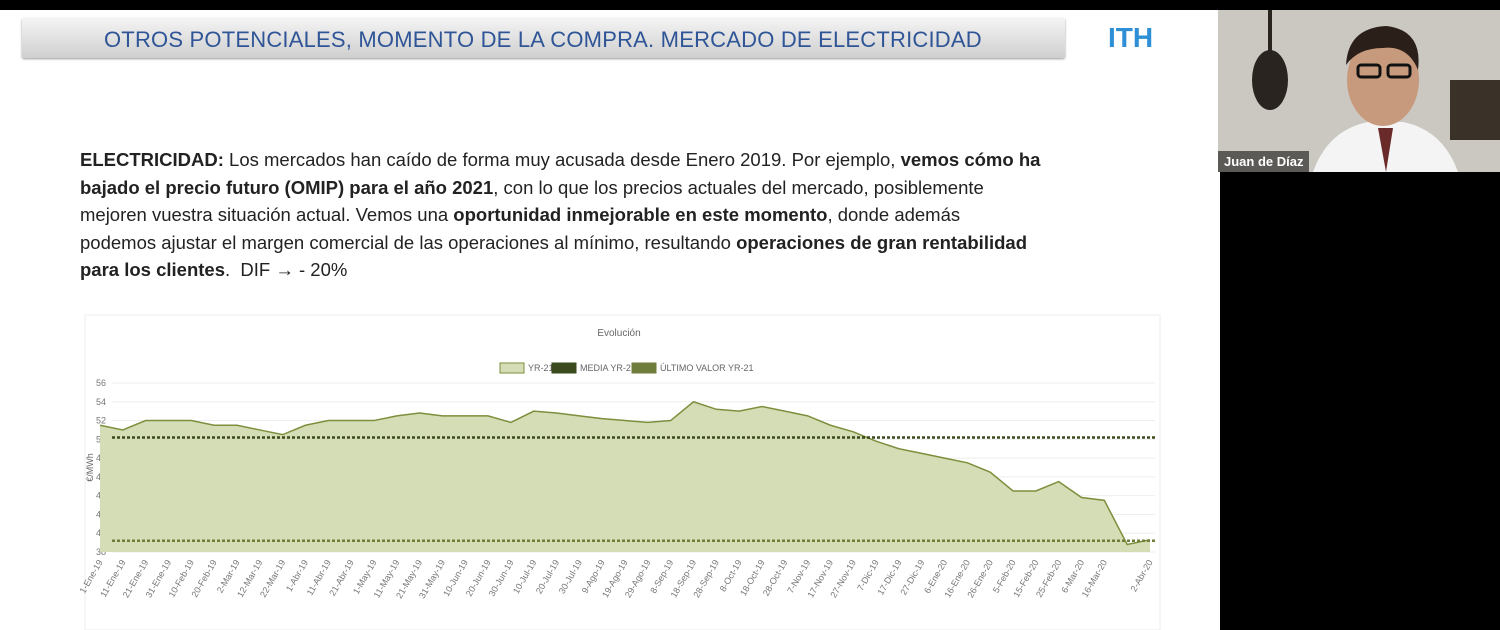 The width and height of the screenshot is (1500, 630). What do you see at coordinates (101, 421) in the screenshot?
I see `y-tick-label: 52` at bounding box center [101, 421].